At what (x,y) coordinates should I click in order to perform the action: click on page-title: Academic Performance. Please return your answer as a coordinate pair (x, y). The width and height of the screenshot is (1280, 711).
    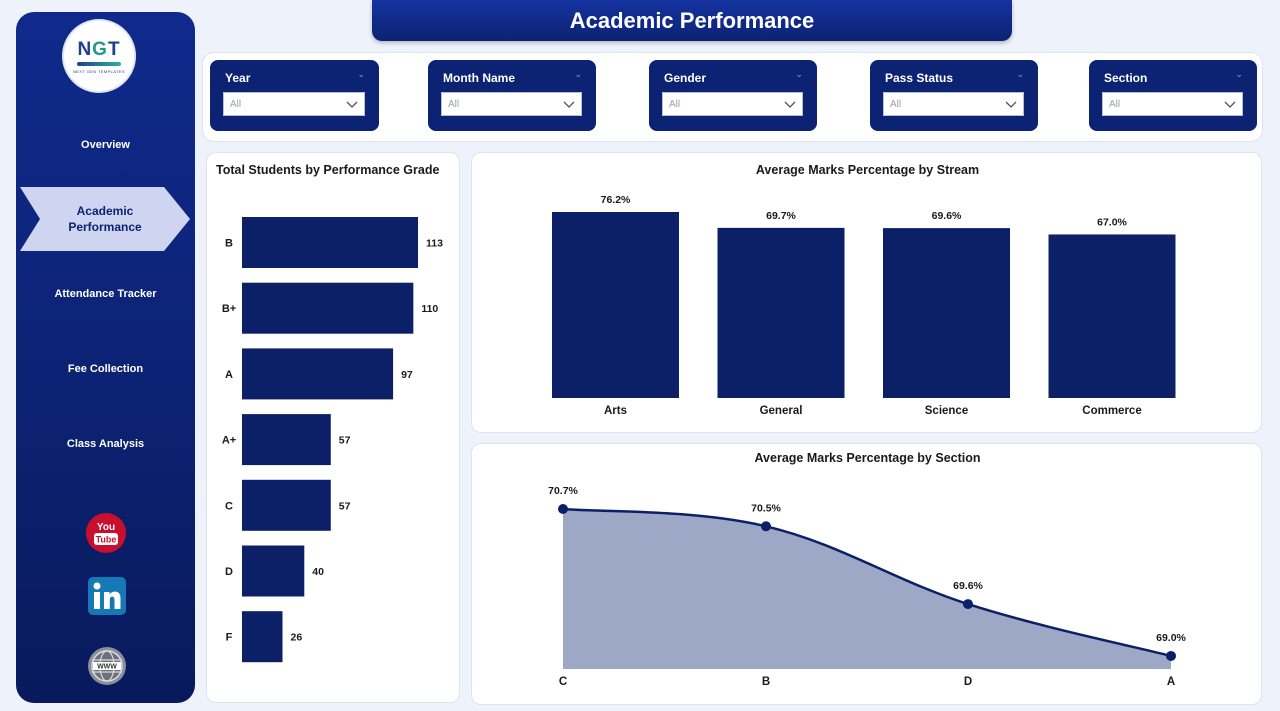
    Looking at the image, I should click on (692, 20).